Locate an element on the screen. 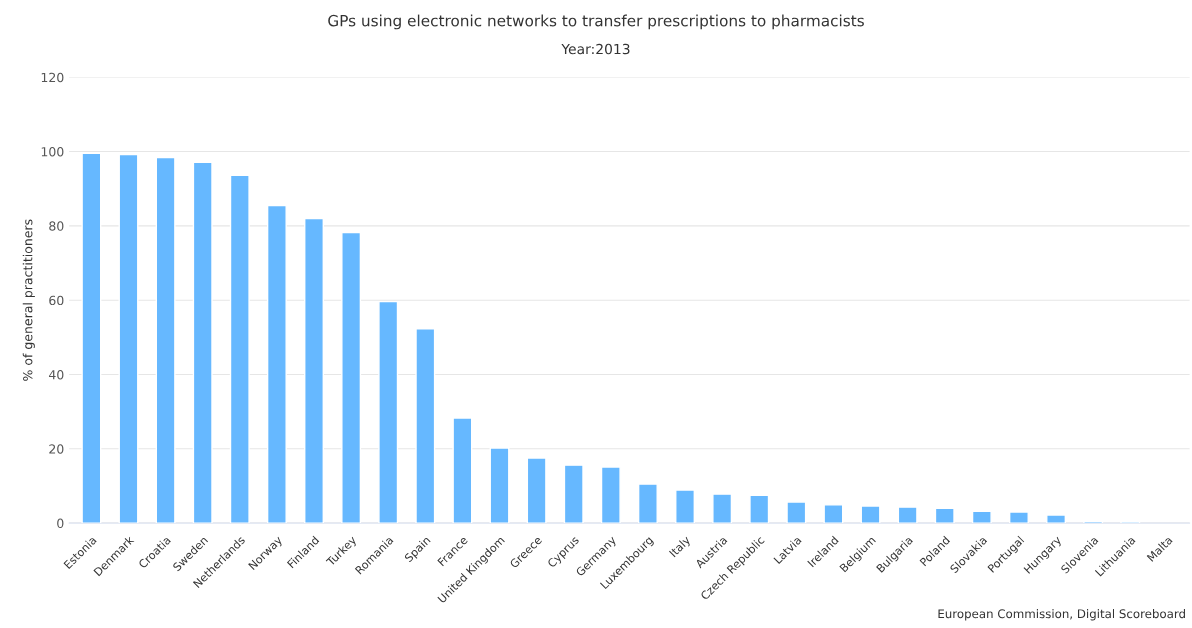 The image size is (1192, 628). y-tick-label: 40 is located at coordinates (56, 374).